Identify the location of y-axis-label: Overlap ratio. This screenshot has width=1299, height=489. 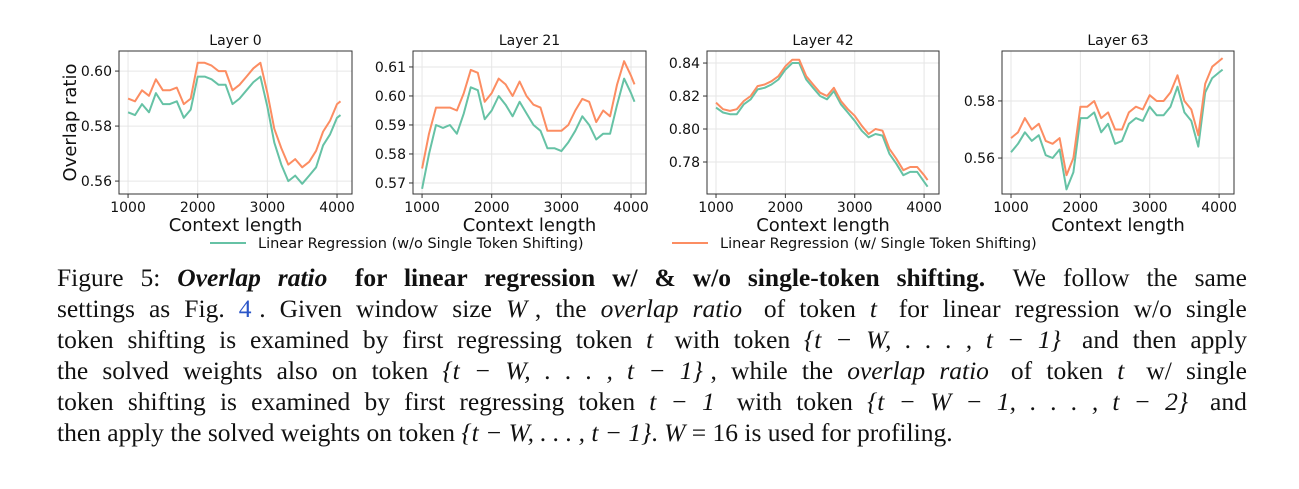
(70, 123).